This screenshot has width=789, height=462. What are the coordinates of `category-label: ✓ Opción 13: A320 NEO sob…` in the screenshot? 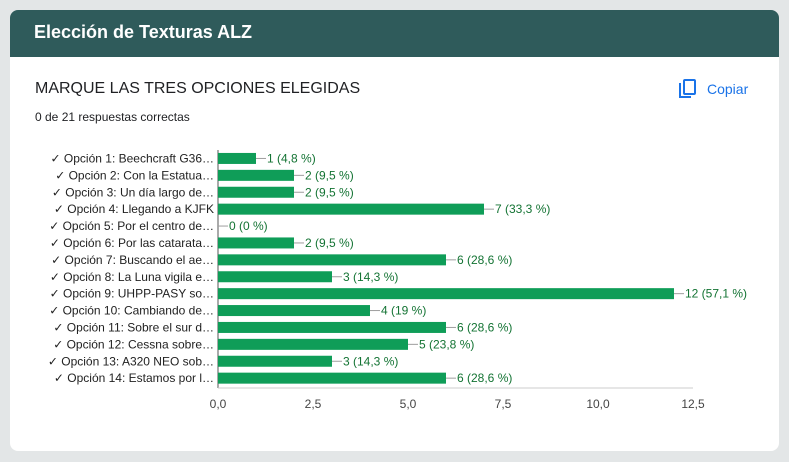 It's located at (131, 361).